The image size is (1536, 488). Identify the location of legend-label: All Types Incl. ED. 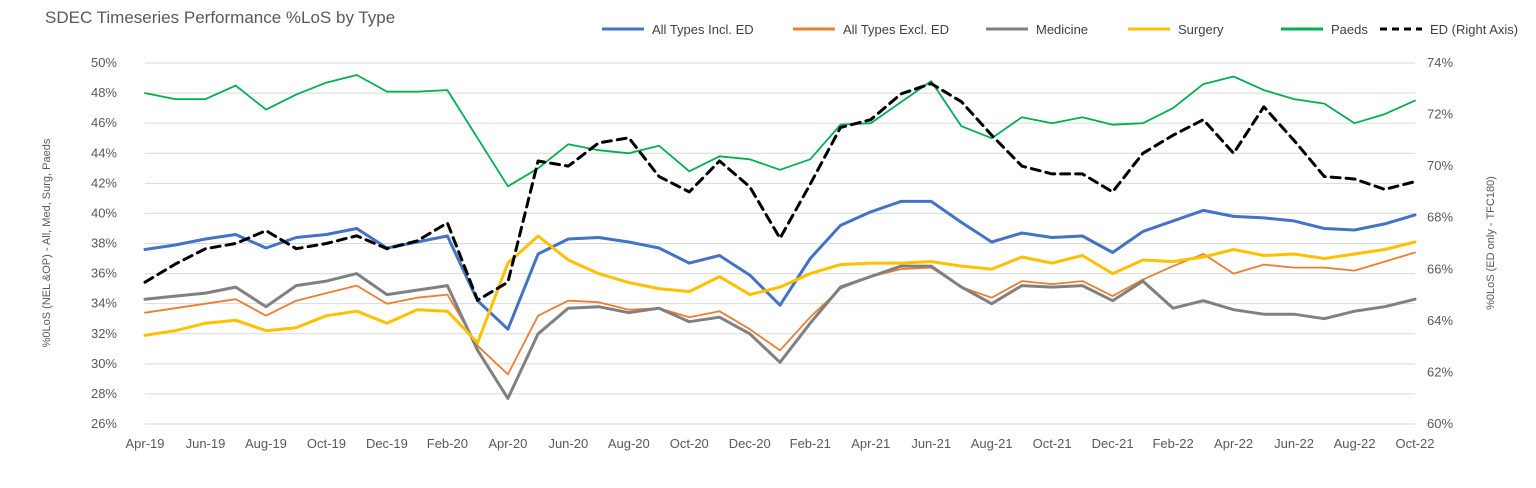
(703, 29).